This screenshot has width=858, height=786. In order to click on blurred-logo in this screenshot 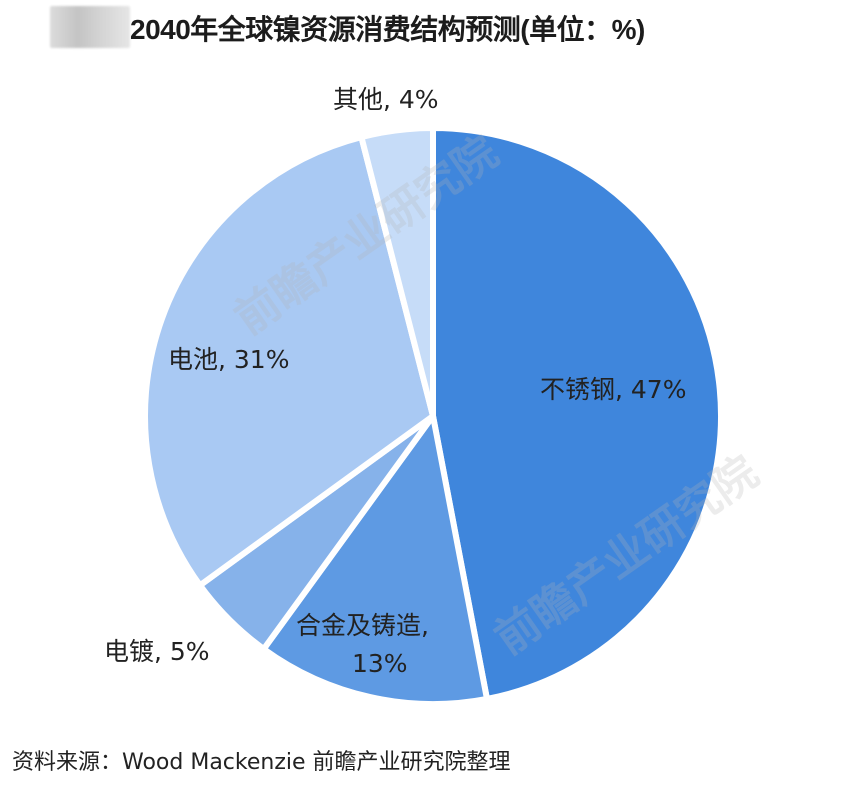, I will do `click(90, 27)`.